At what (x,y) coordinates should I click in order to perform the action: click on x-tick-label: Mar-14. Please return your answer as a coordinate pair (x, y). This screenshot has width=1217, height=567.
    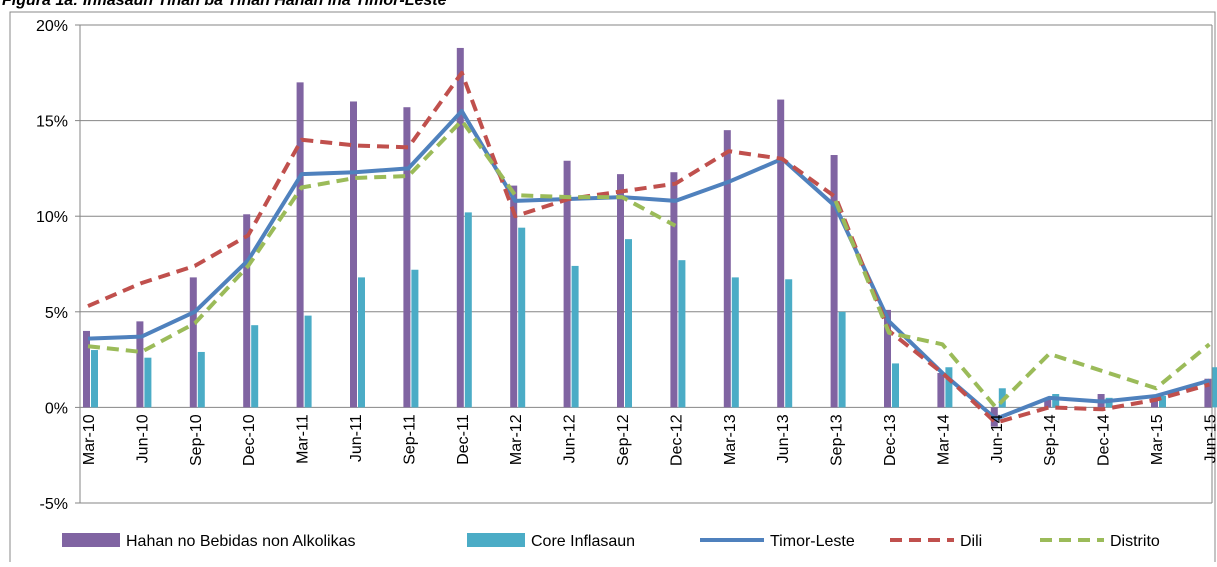
    Looking at the image, I should click on (943, 439).